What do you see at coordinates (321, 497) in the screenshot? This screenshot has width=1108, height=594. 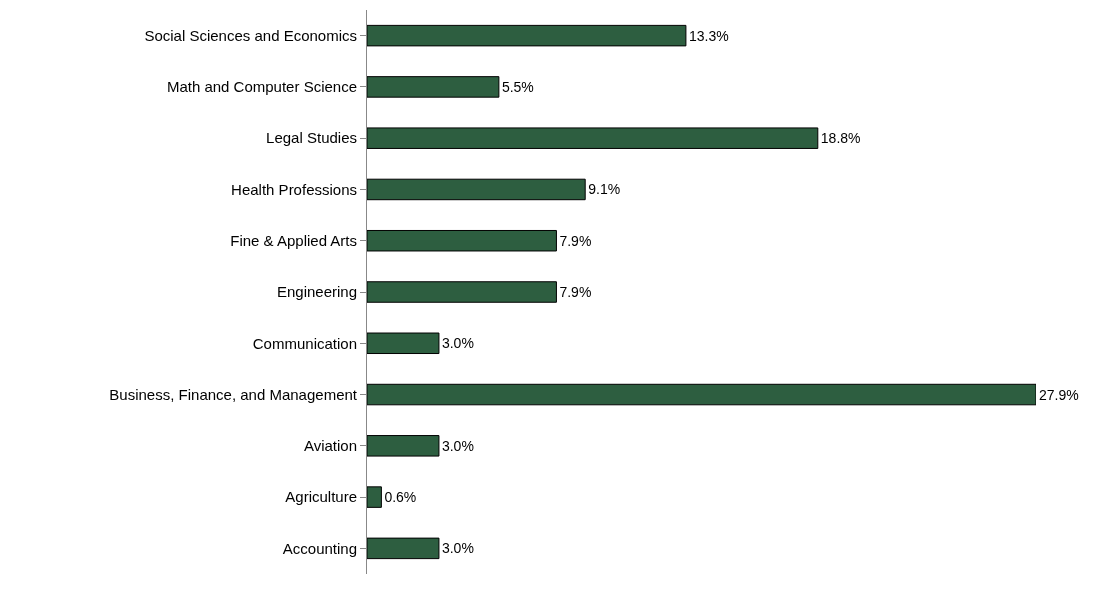 I see `y-tick-label: Agriculture` at bounding box center [321, 497].